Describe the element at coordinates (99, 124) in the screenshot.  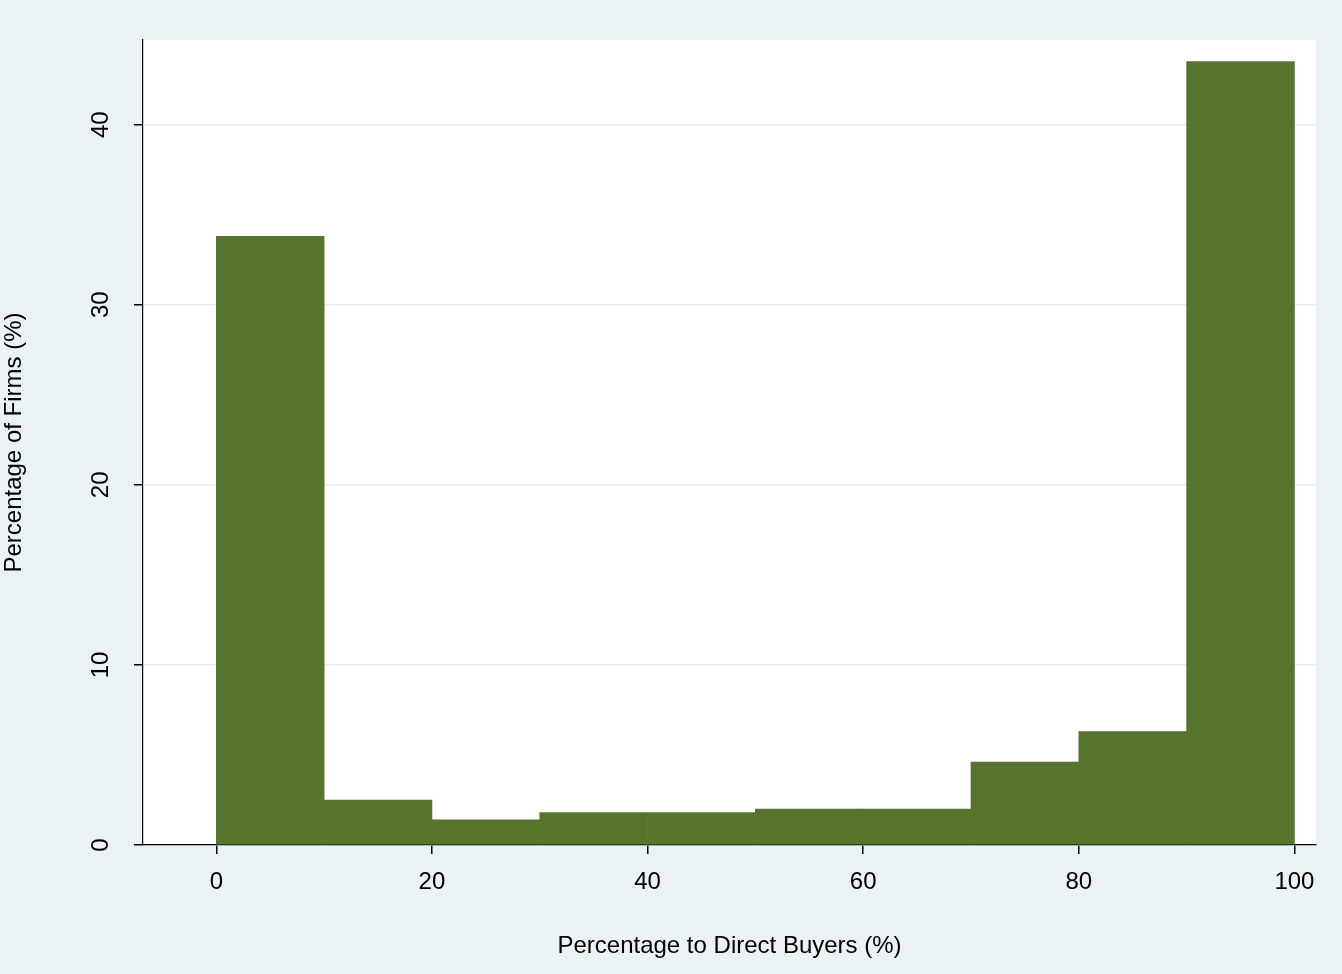
I see `y-tick-label: 40` at that location.